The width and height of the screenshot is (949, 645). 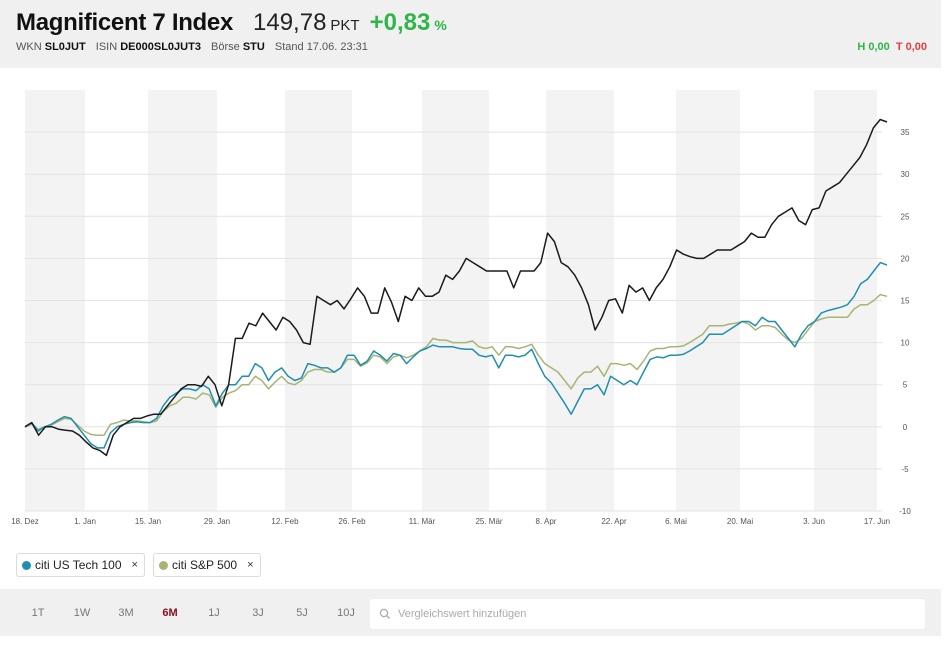 What do you see at coordinates (192, 612) in the screenshot?
I see `range-selector: 1T 1W 3M 6M 1J 3J 5J 10J` at bounding box center [192, 612].